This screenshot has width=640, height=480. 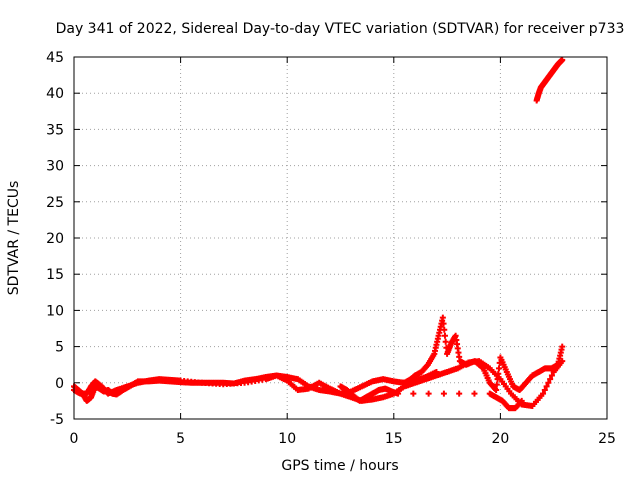 I want to click on x-axis-title: GPS time / hours, so click(x=339, y=466).